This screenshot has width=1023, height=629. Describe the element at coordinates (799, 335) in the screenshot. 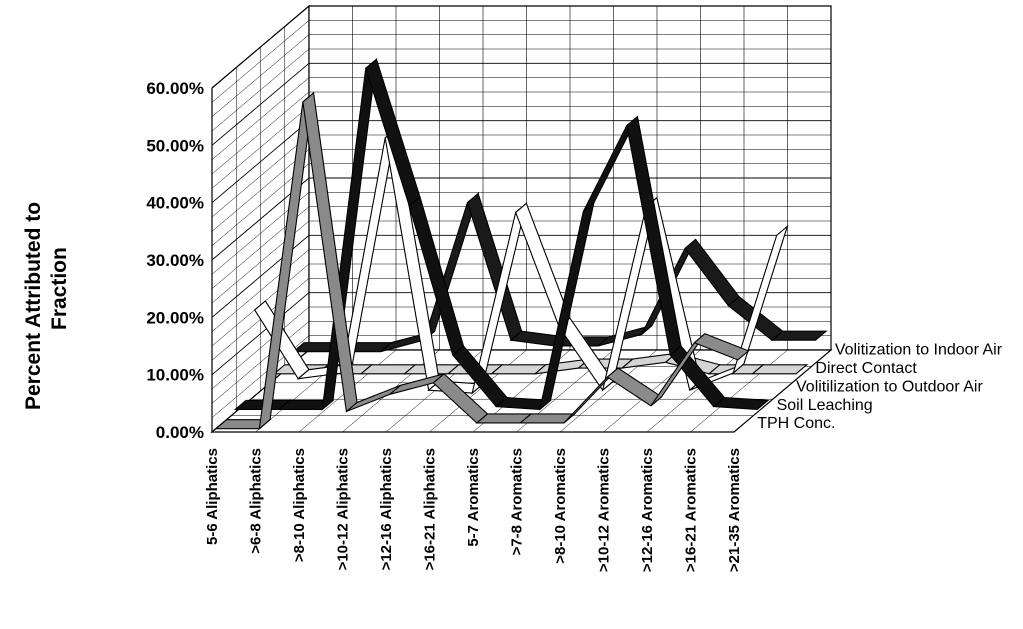

I see `series-4-segment` at that location.